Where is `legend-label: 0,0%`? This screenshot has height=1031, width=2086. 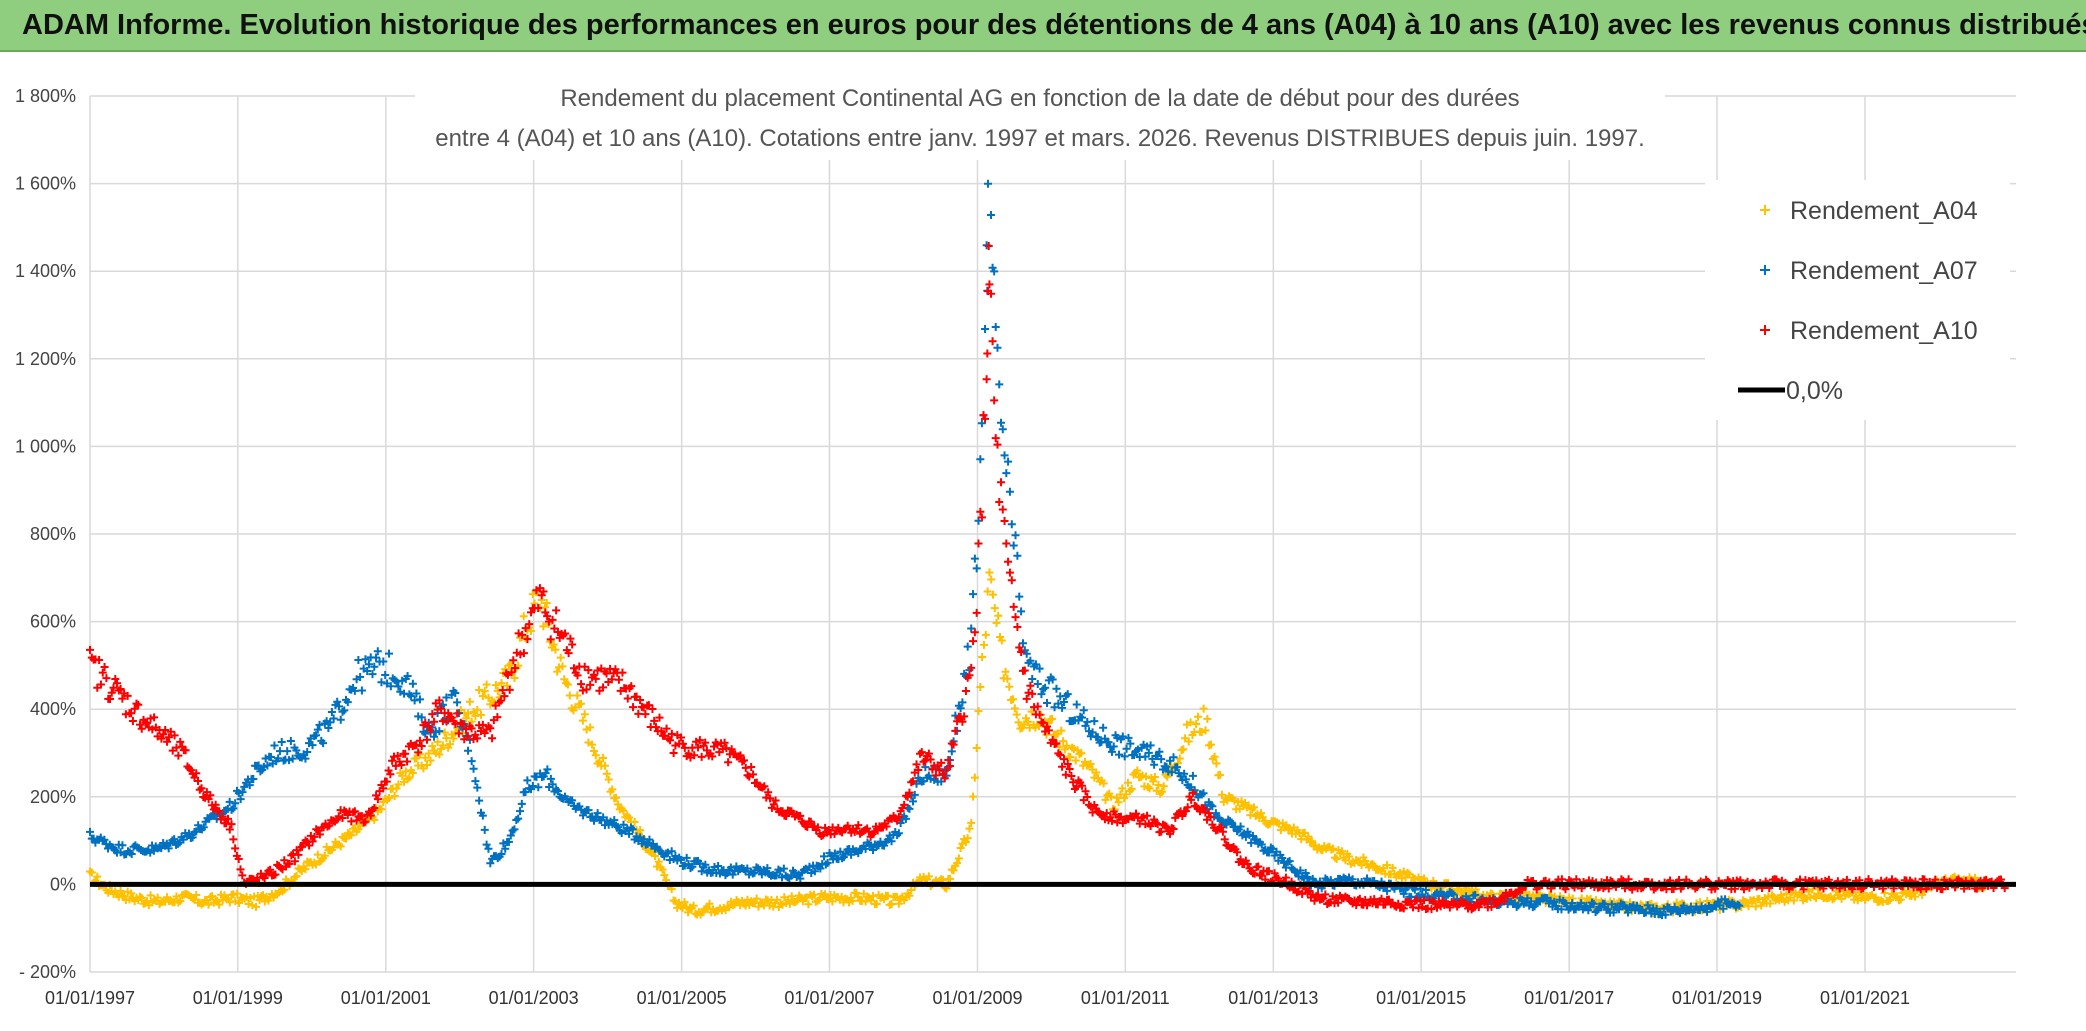
legend-label: 0,0% is located at coordinates (1814, 391).